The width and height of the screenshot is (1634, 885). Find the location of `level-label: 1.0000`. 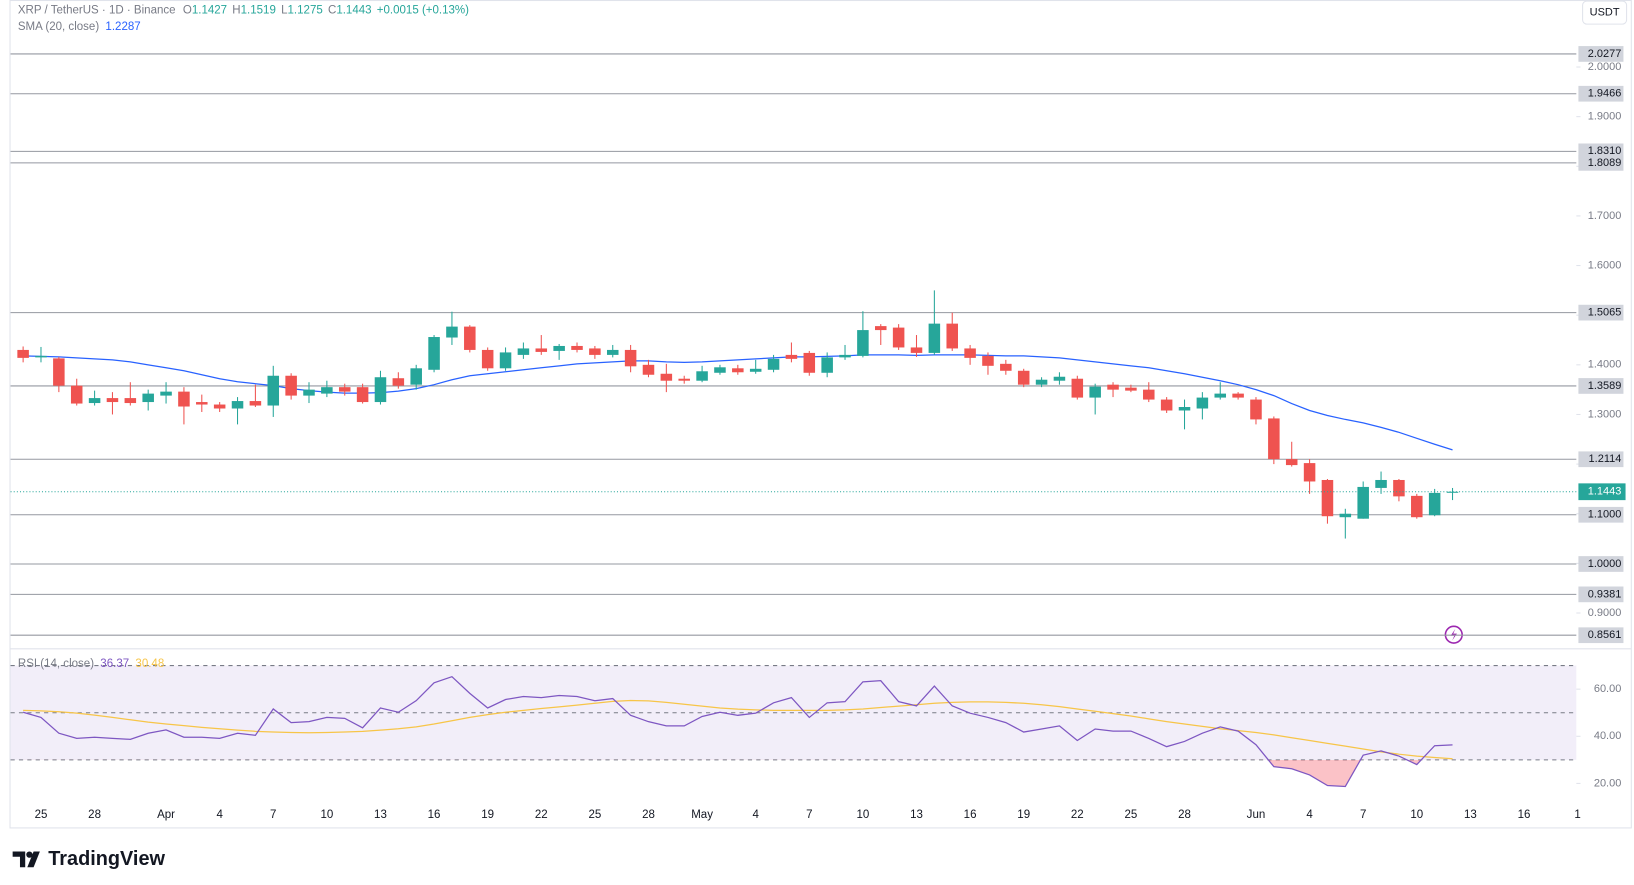

level-label: 1.0000 is located at coordinates (1605, 564).